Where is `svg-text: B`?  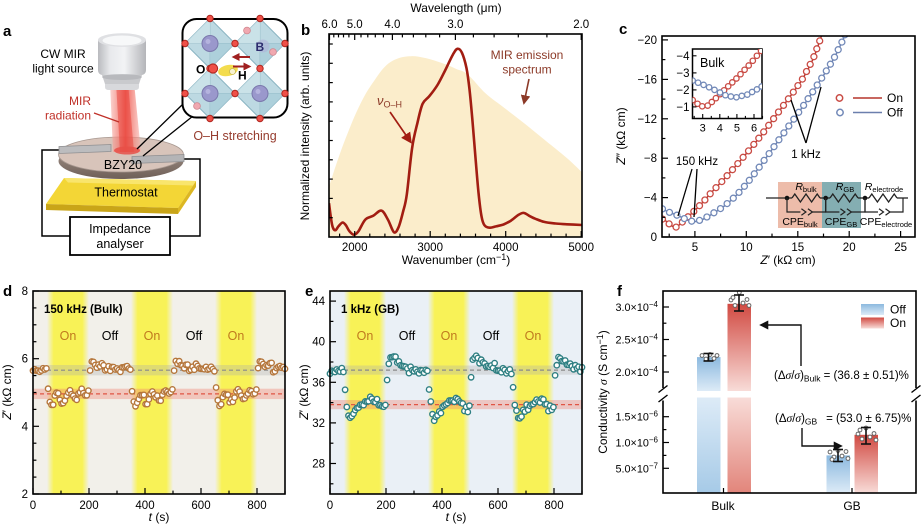 svg-text: B is located at coordinates (260, 47).